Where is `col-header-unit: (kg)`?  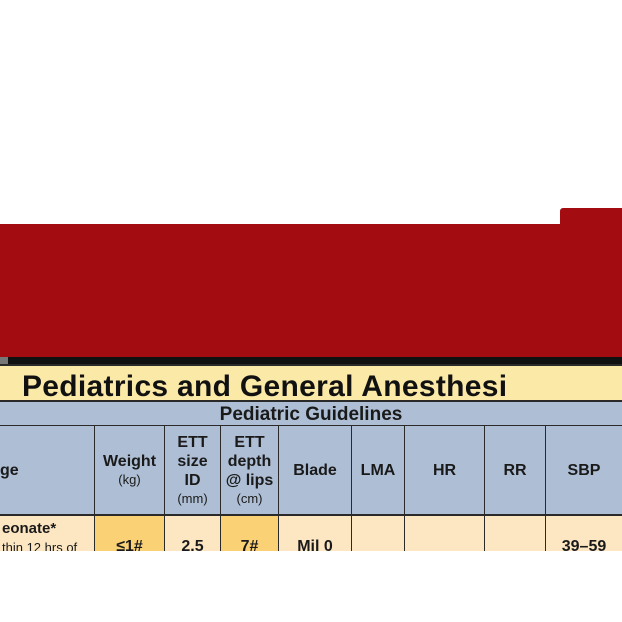
col-header-unit: (kg) is located at coordinates (129, 479).